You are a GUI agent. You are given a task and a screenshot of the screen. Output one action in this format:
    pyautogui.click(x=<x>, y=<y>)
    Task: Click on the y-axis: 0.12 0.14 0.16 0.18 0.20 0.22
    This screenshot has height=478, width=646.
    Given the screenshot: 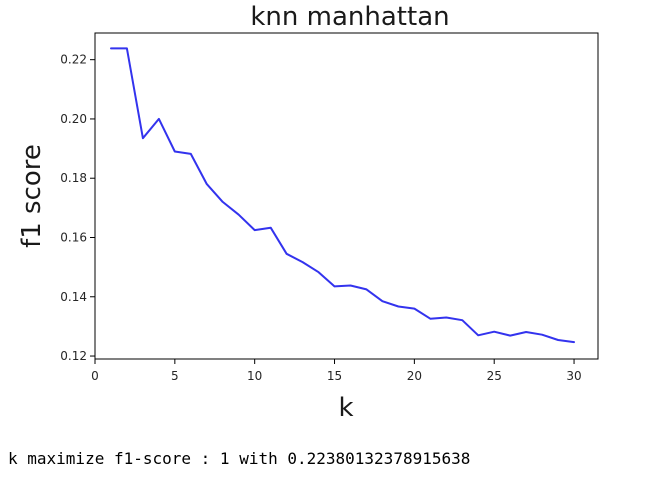 What is the action you would take?
    pyautogui.click(x=77, y=208)
    